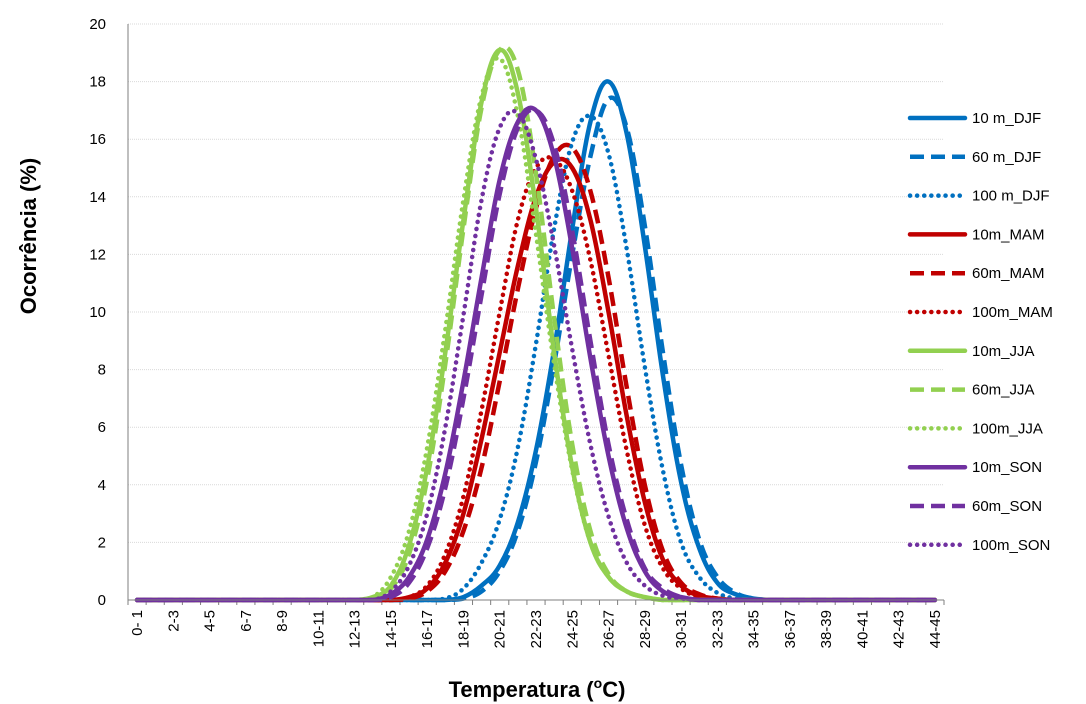 This screenshot has height=704, width=1086. What do you see at coordinates (97, 24) in the screenshot?
I see `y-tick-label: 20` at bounding box center [97, 24].